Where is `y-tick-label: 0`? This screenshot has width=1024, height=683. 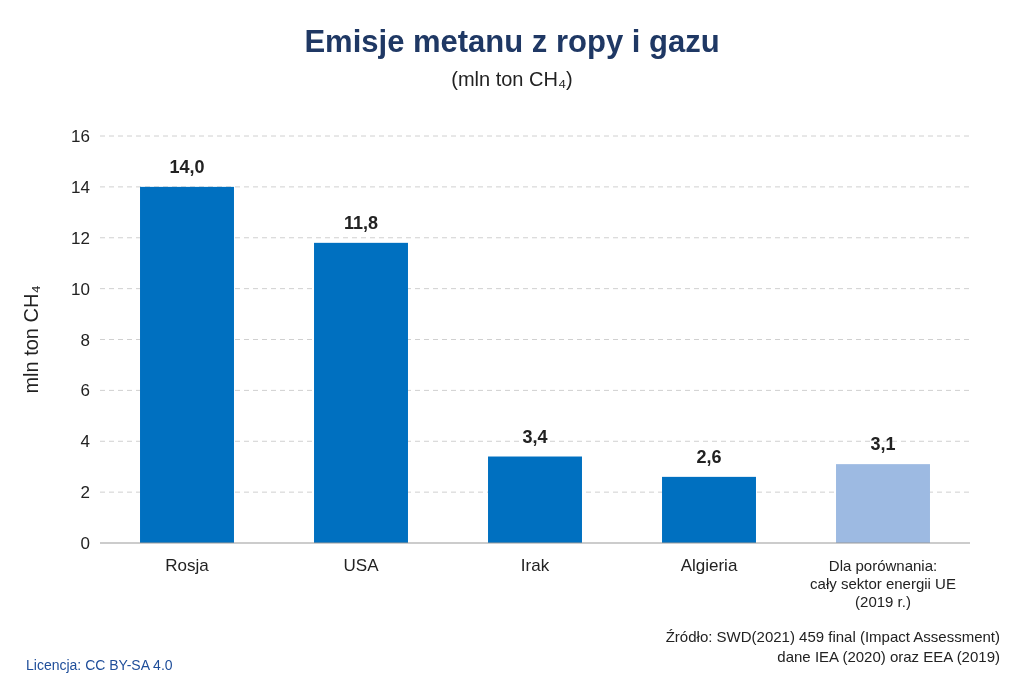
y-tick-label: 0 is located at coordinates (85, 543).